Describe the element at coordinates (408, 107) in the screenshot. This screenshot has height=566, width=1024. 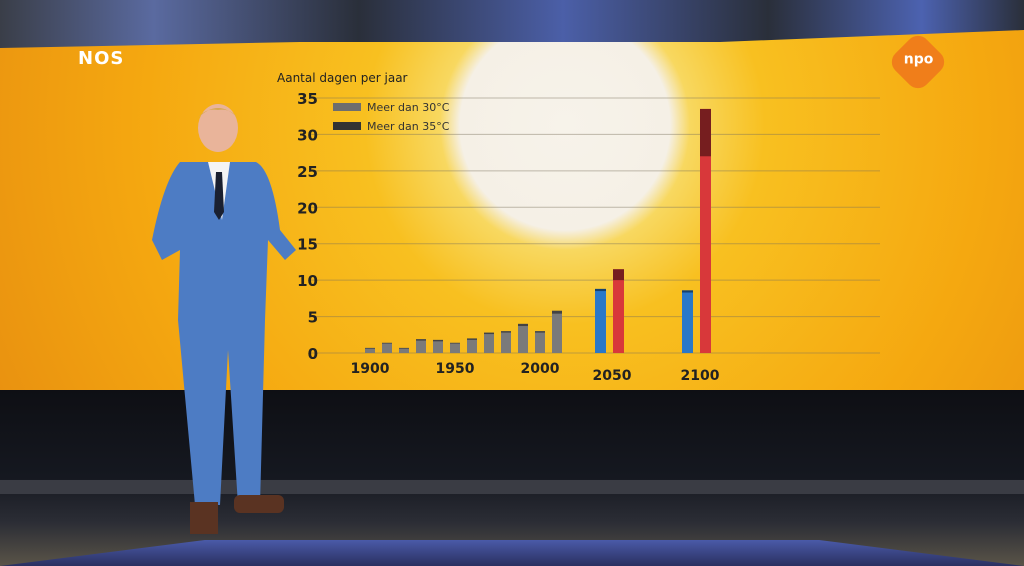
I see `legend-label-30: Meer dan 30°C` at that location.